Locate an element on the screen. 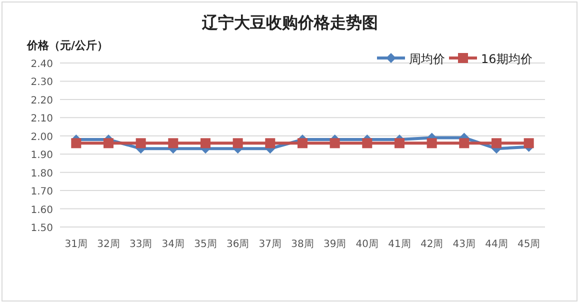 This screenshot has height=304, width=580. x-tick-label: 33周 is located at coordinates (140, 244).